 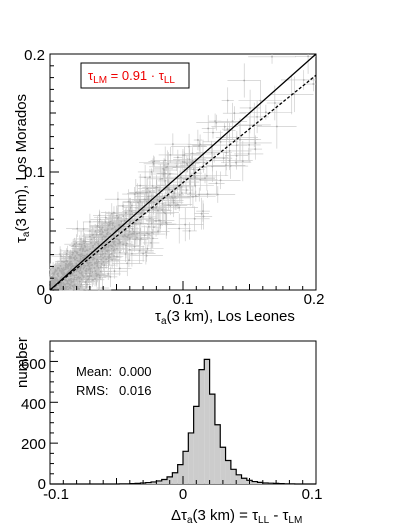 I want to click on histogram-bar, so click(x=212, y=439).